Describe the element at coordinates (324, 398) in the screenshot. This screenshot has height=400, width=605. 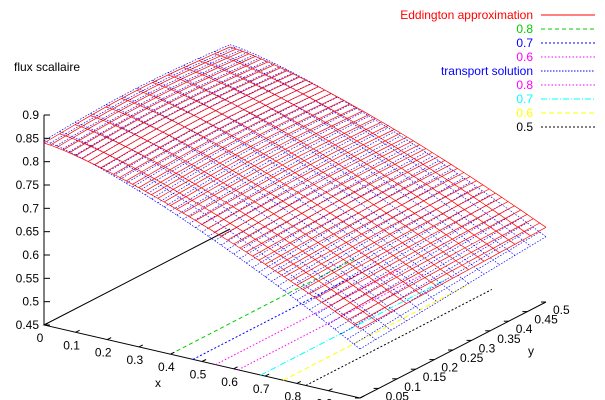
I see `x-tick-label: 0.9` at that location.